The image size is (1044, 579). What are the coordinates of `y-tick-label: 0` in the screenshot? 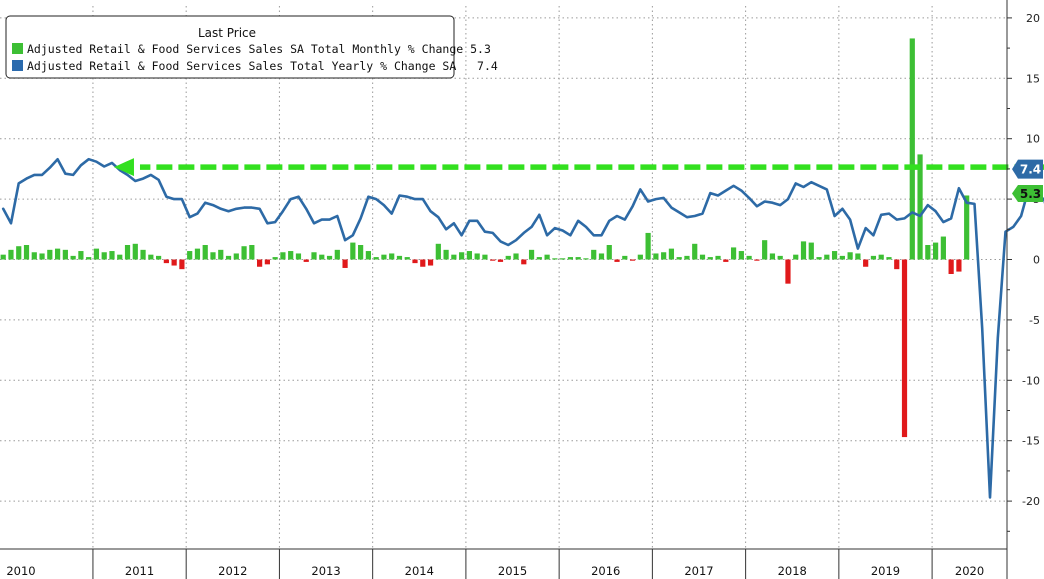 It's located at (1036, 260).